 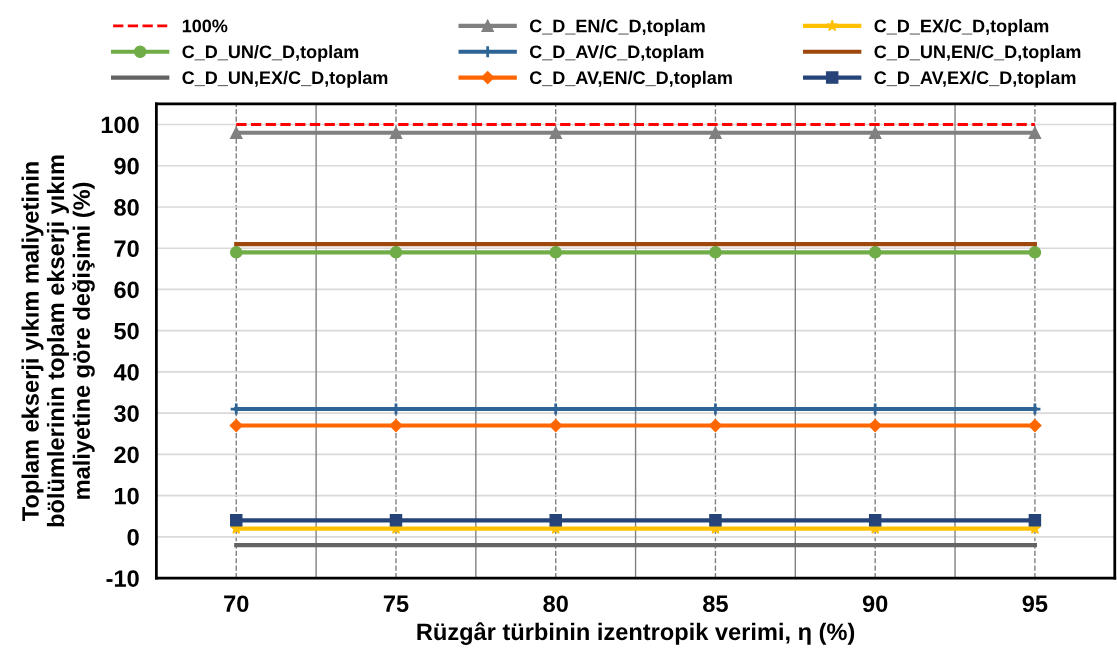 I want to click on y-tick-label: -10, so click(x=122, y=578).